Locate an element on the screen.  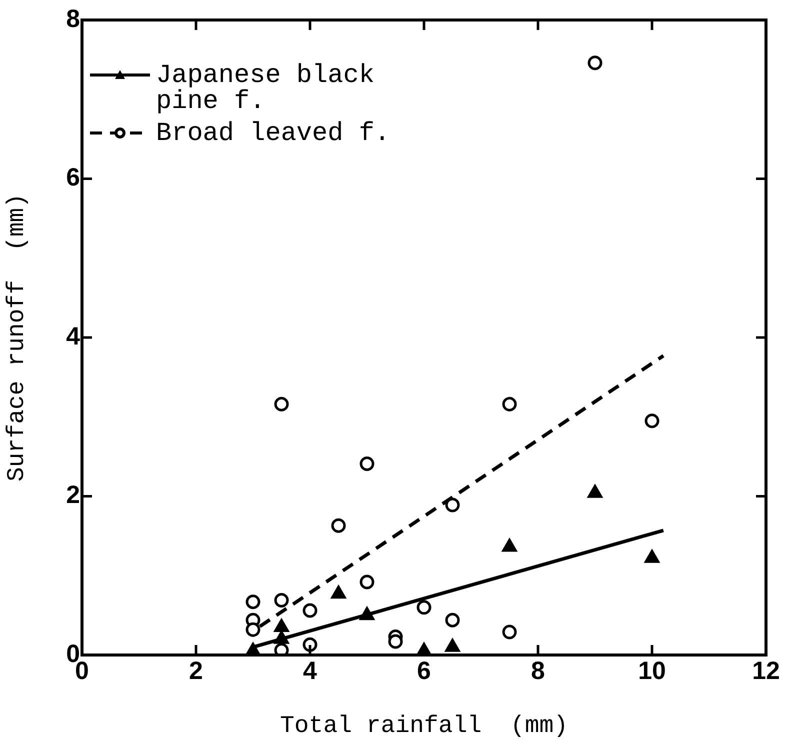
x-tick-label: 12 is located at coordinates (766, 670).